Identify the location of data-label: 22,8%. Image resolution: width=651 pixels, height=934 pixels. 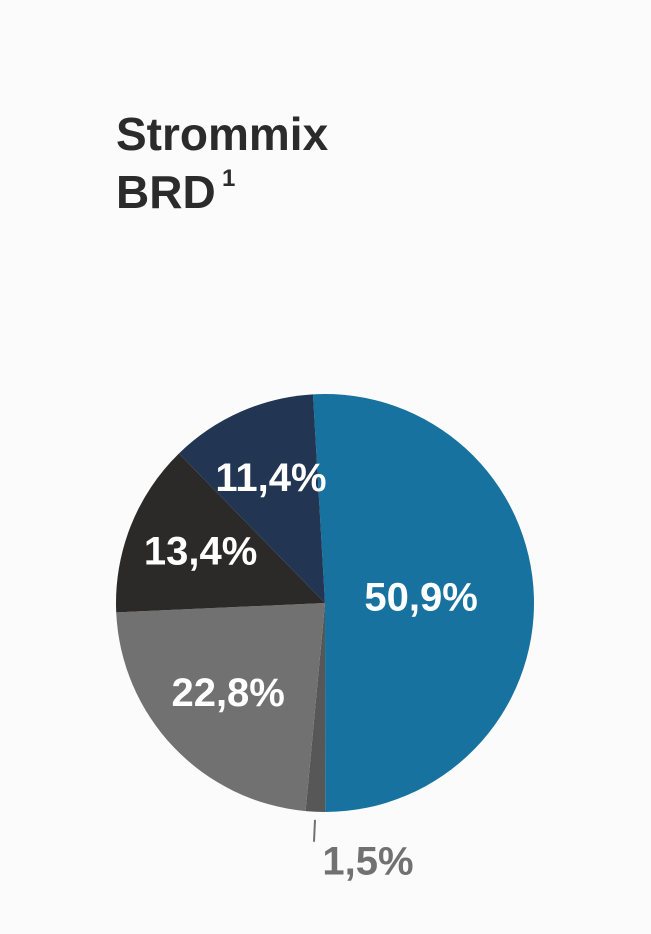
(227, 693).